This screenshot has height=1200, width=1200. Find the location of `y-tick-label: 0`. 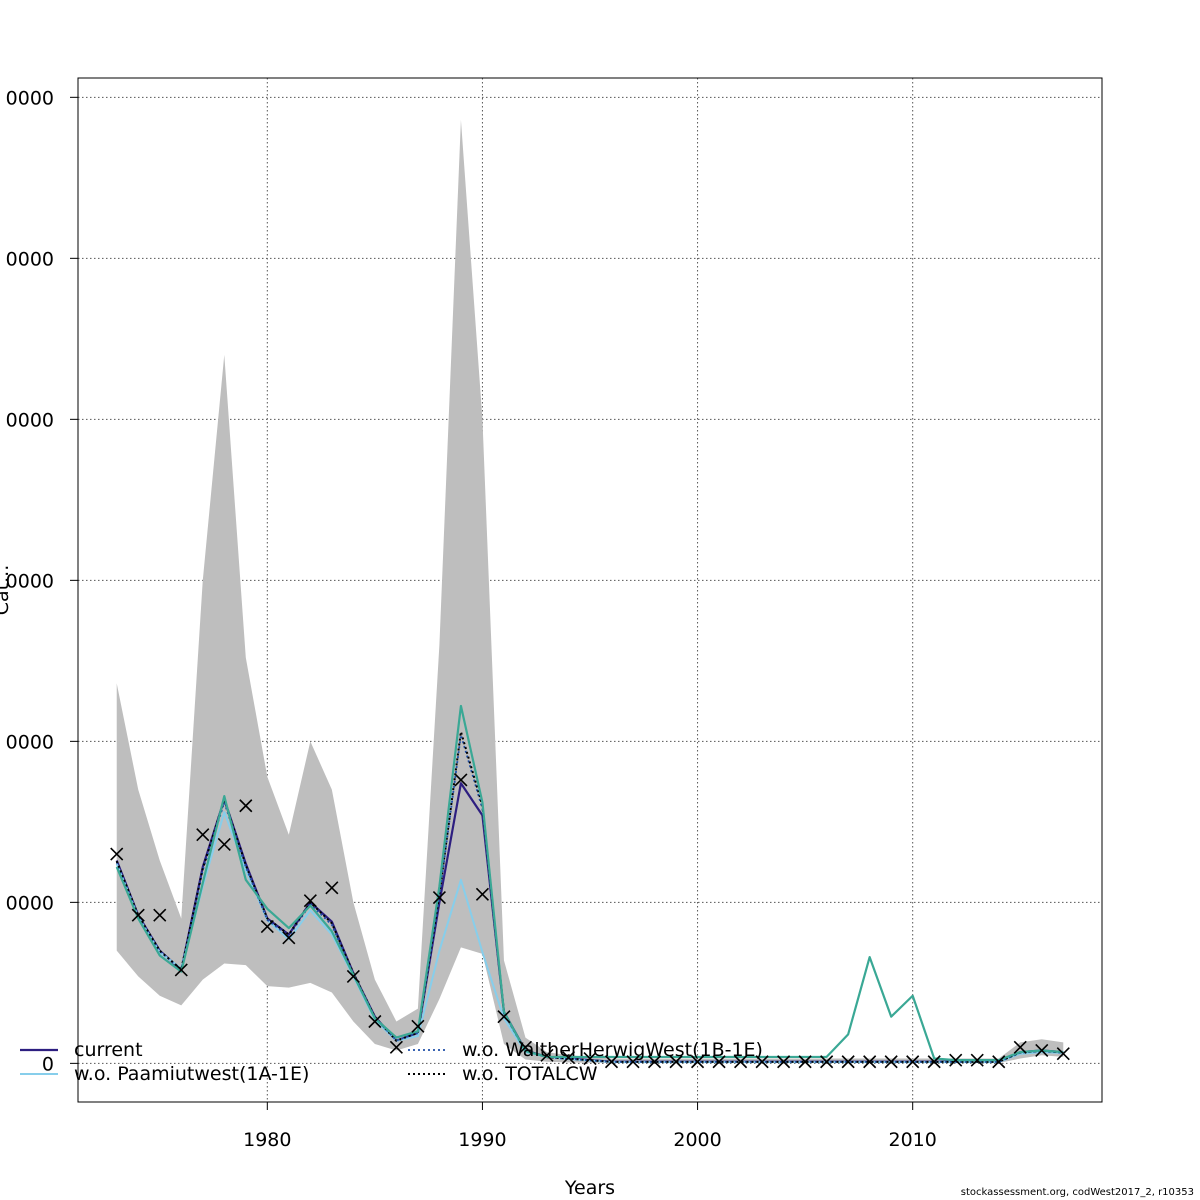

y-tick-label: 0 is located at coordinates (48, 1064).